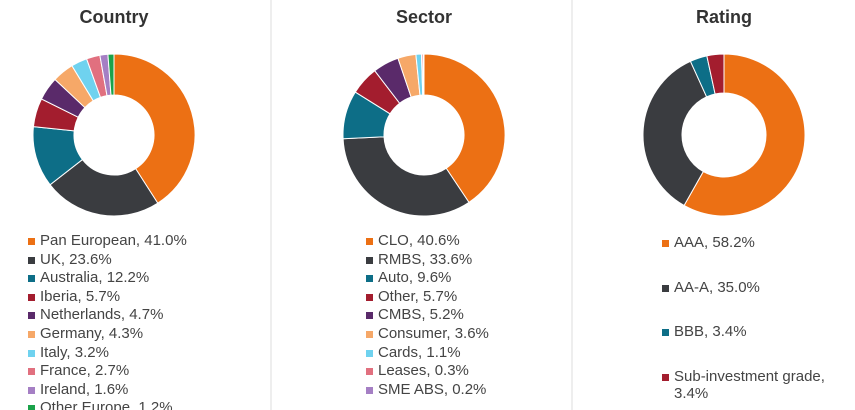  I want to click on legend-label: Italy, 3.2%, so click(74, 352).